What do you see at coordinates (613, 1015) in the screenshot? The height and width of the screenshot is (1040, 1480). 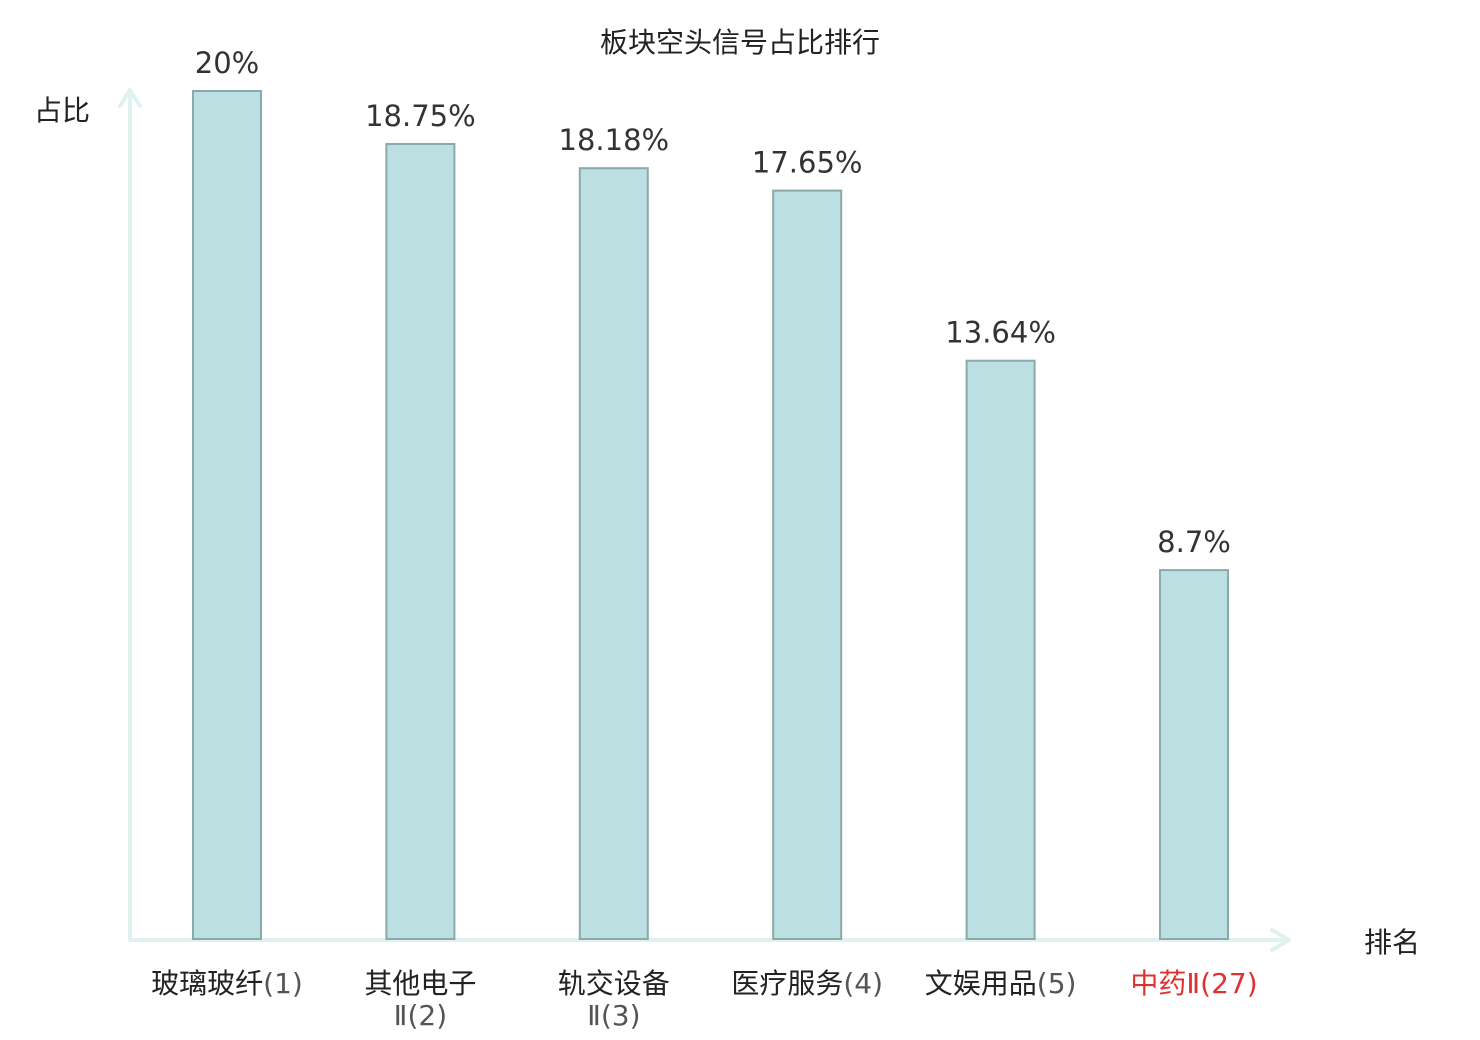 I see `x-tick-rank: Ⅱ(3)` at bounding box center [613, 1015].